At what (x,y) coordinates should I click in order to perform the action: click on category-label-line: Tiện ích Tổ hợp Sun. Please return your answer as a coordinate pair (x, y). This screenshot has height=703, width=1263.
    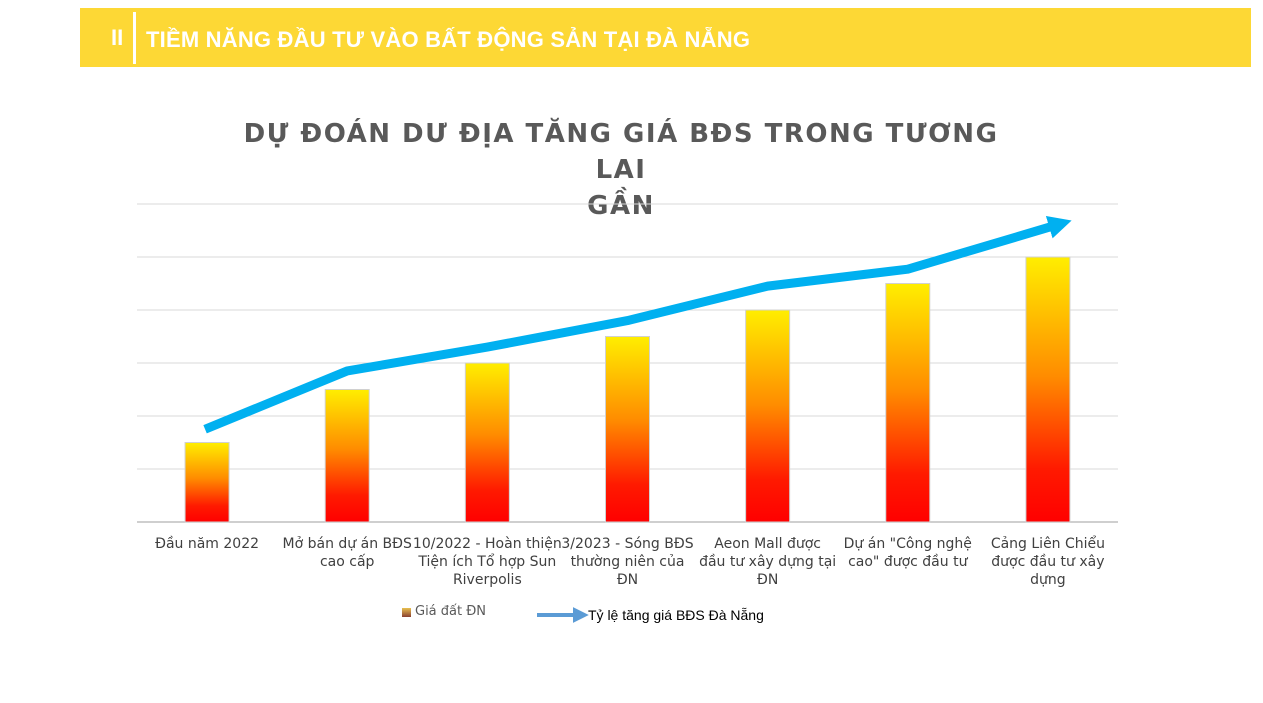
    Looking at the image, I should click on (487, 562).